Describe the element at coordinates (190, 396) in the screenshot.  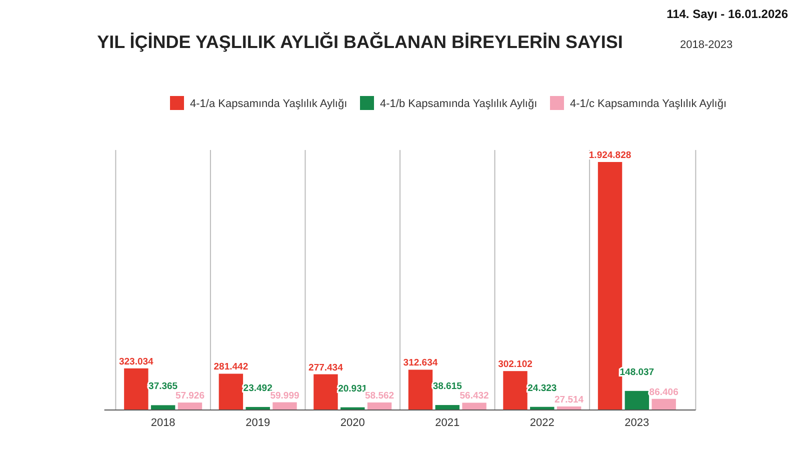
I see `data-label: 57.926` at that location.